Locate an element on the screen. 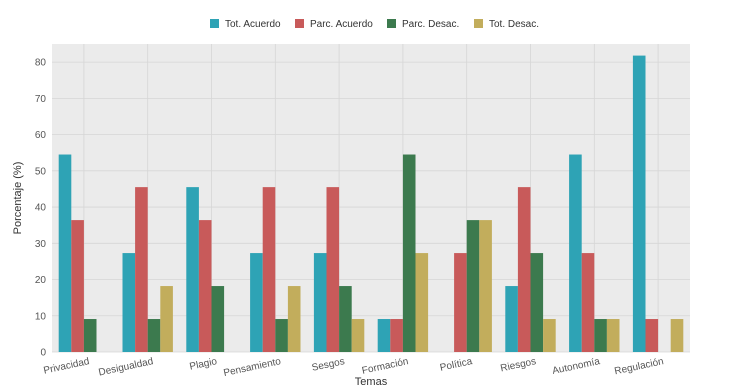 This screenshot has height=390, width=729. bar-parc-desac-desigualdad is located at coordinates (154, 335).